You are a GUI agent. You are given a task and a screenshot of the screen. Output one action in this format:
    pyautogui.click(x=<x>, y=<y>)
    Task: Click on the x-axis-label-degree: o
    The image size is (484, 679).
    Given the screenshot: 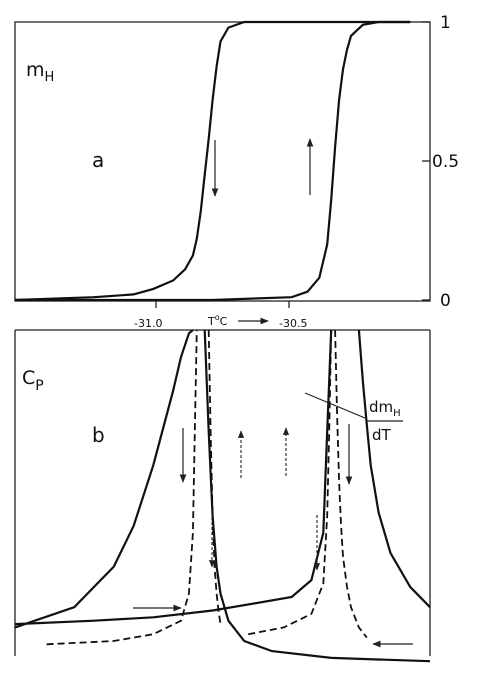 What is the action you would take?
    pyautogui.click(x=217, y=317)
    